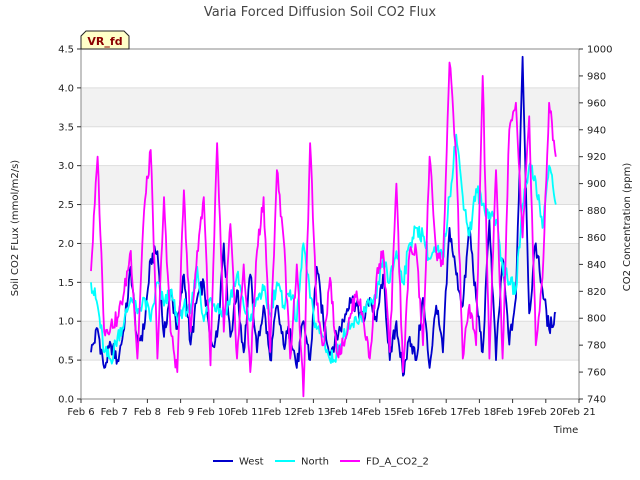 The height and width of the screenshot is (480, 640). What do you see at coordinates (397, 462) in the screenshot?
I see `legend-label: FD_A_CO2_2` at bounding box center [397, 462].